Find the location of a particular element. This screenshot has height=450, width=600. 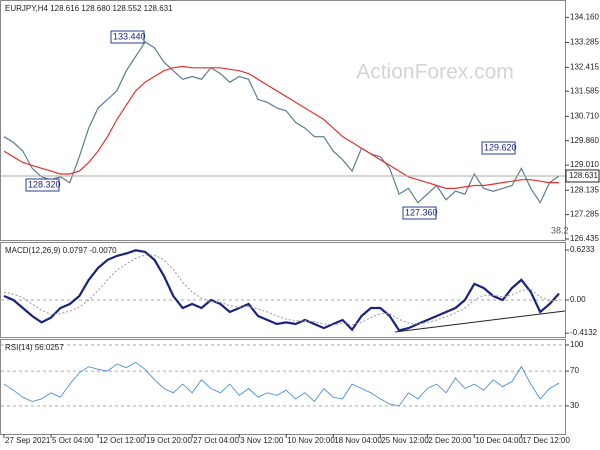

y-tick-label: 129.010 is located at coordinates (584, 164).